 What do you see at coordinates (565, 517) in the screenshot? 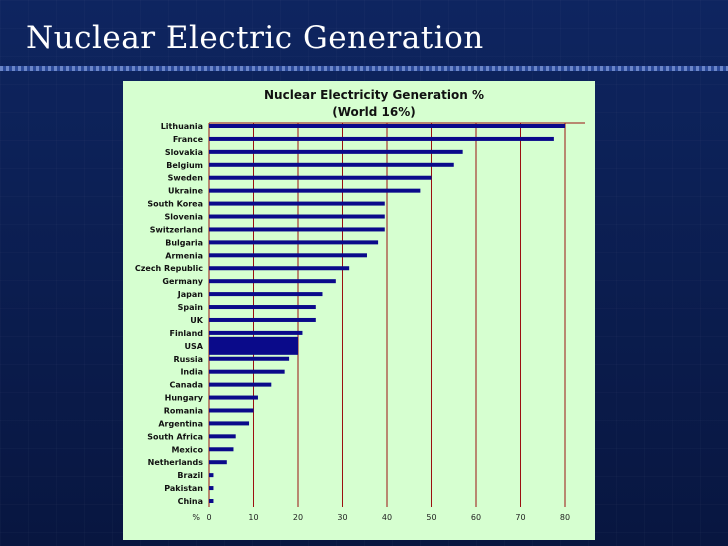
I see `x-tick-label: 80` at bounding box center [565, 517].